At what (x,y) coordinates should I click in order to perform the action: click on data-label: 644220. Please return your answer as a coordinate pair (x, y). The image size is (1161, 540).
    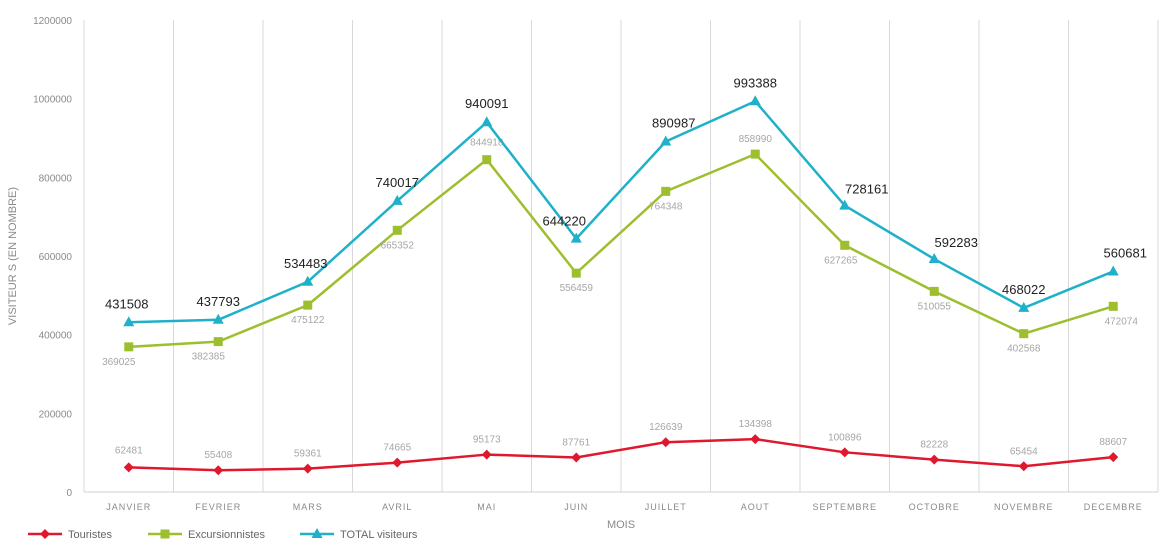
    Looking at the image, I should click on (564, 221).